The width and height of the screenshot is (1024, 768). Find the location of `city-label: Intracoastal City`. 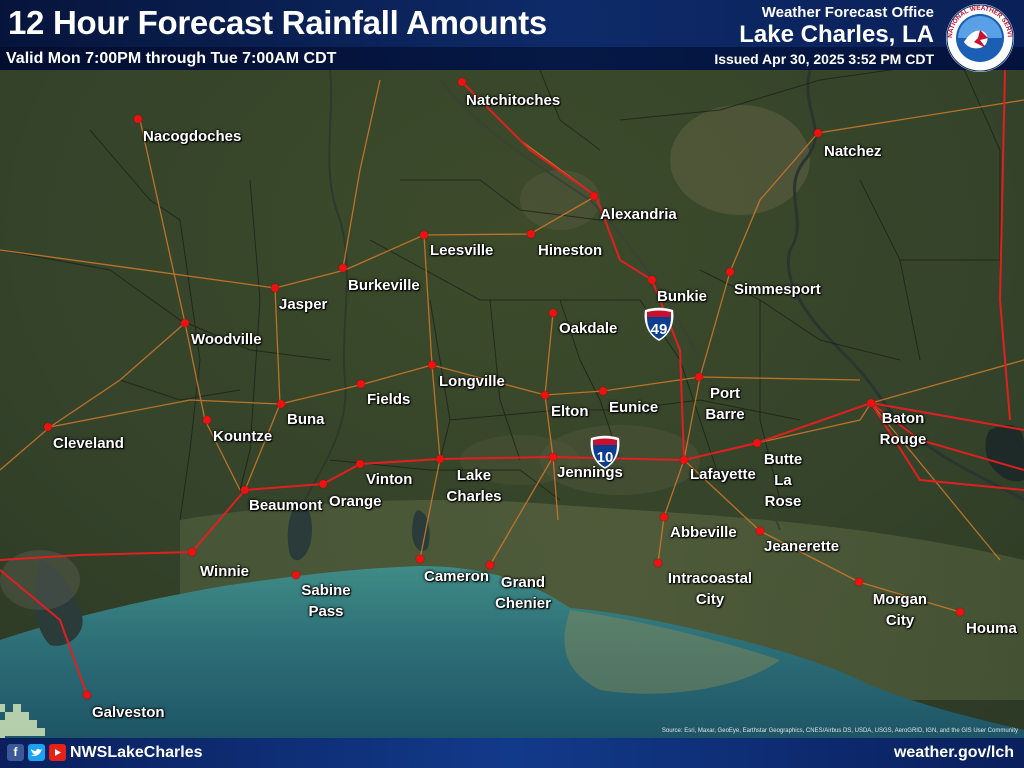

city-label: Intracoastal City is located at coordinates (710, 589).